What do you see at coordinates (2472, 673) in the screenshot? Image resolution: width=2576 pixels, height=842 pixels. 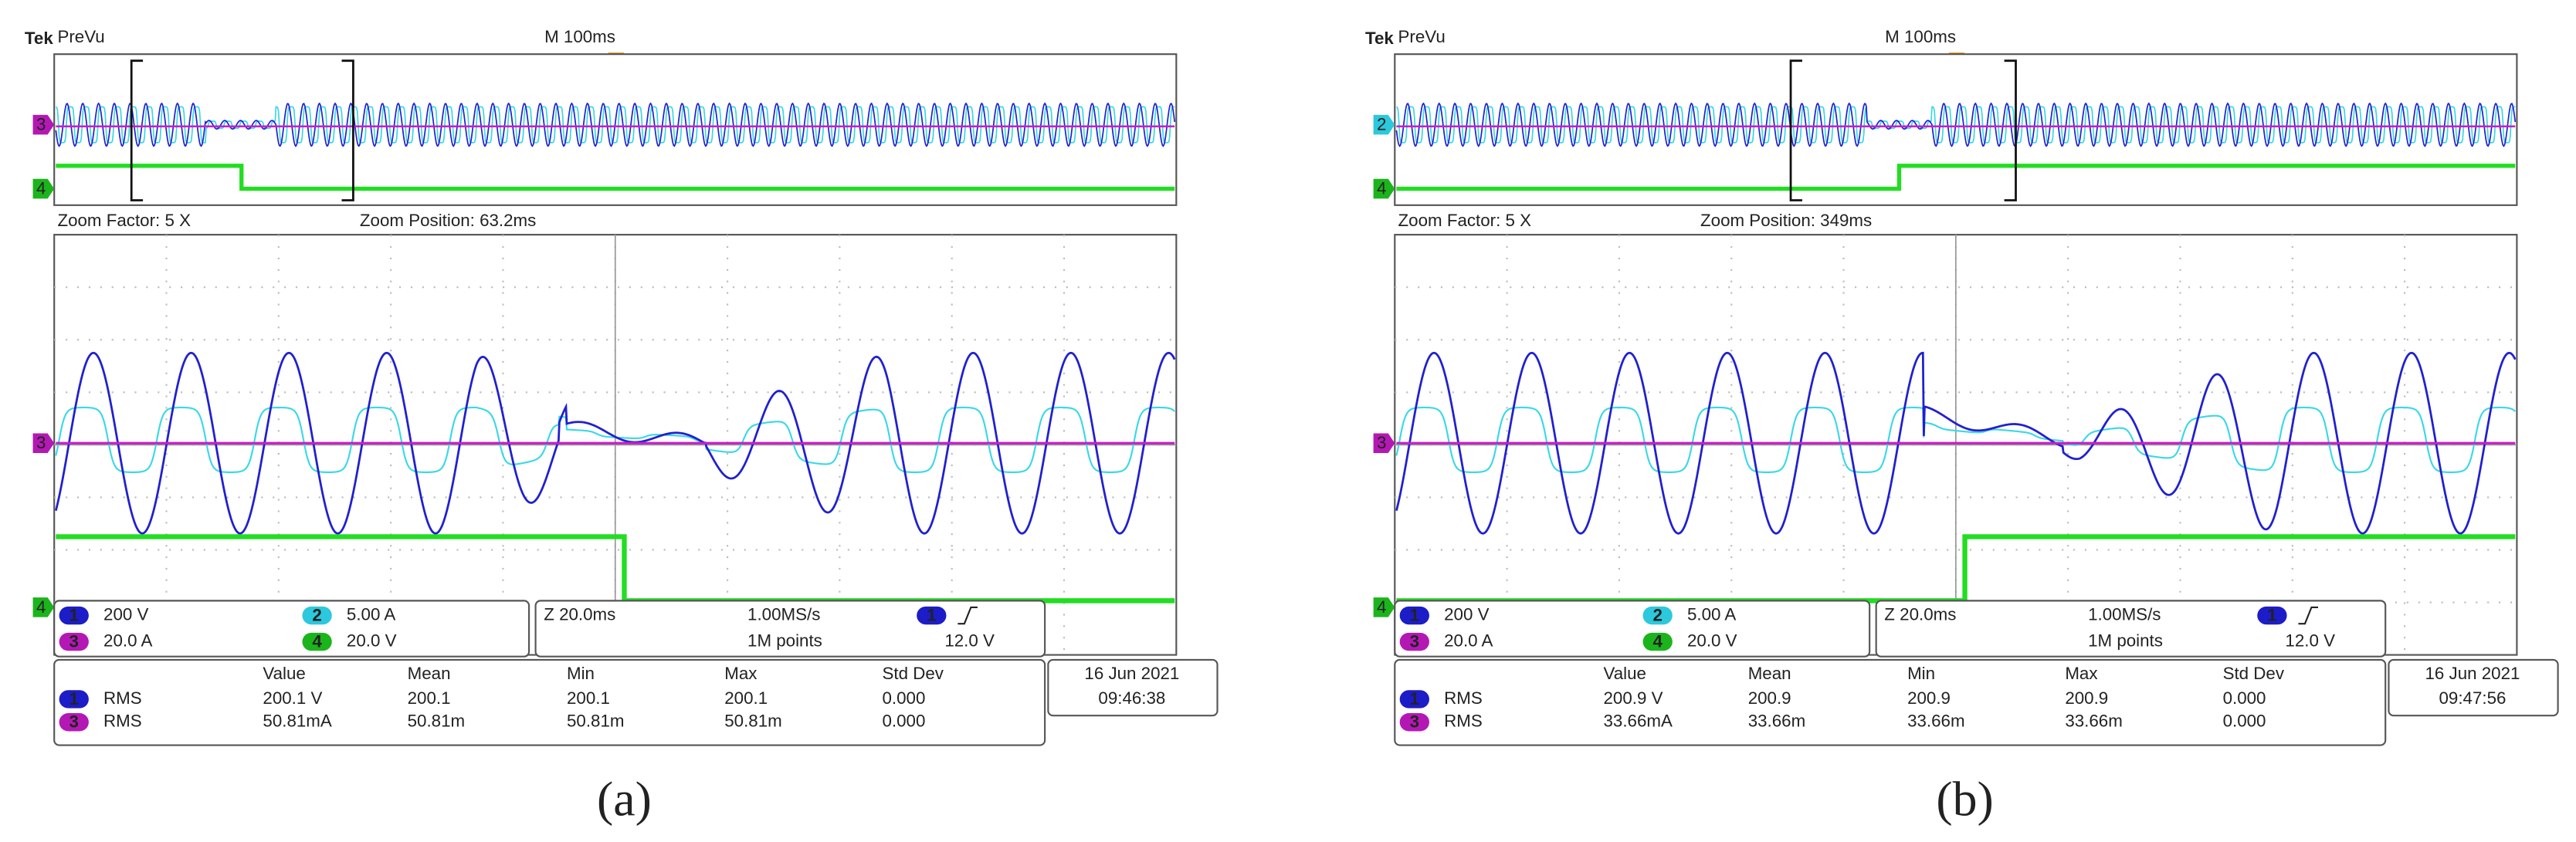 I see `date: 16 Jun 2021` at bounding box center [2472, 673].